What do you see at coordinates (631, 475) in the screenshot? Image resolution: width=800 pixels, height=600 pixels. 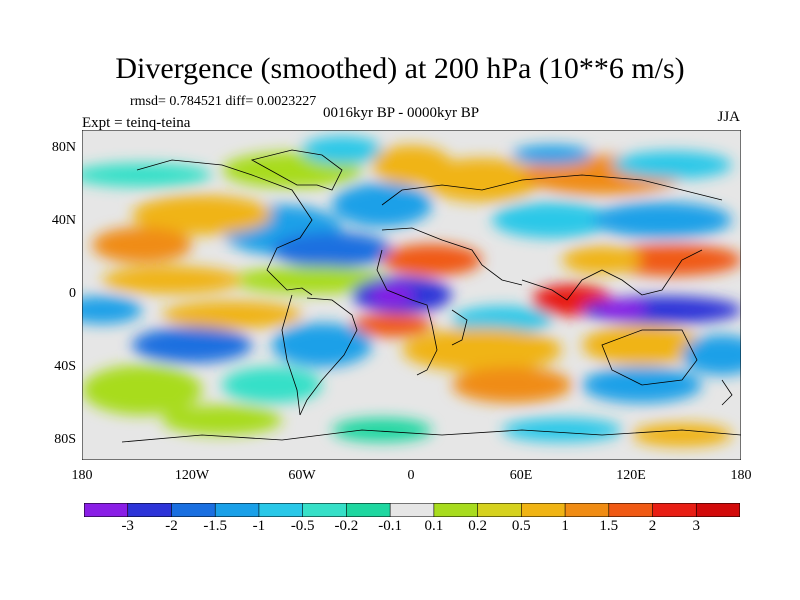 I see `x-tick-label: 120E` at bounding box center [631, 475].